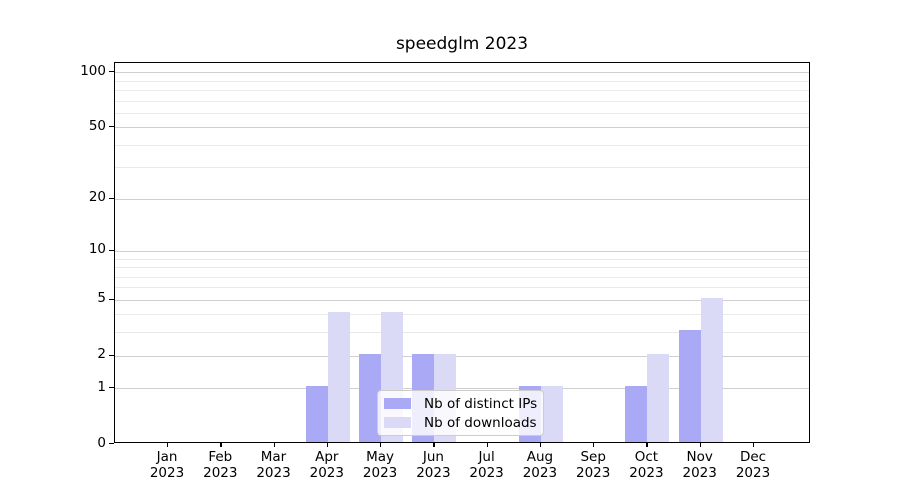 The width and height of the screenshot is (900, 500). Describe the element at coordinates (93, 70) in the screenshot. I see `y-tick-label: 100` at that location.